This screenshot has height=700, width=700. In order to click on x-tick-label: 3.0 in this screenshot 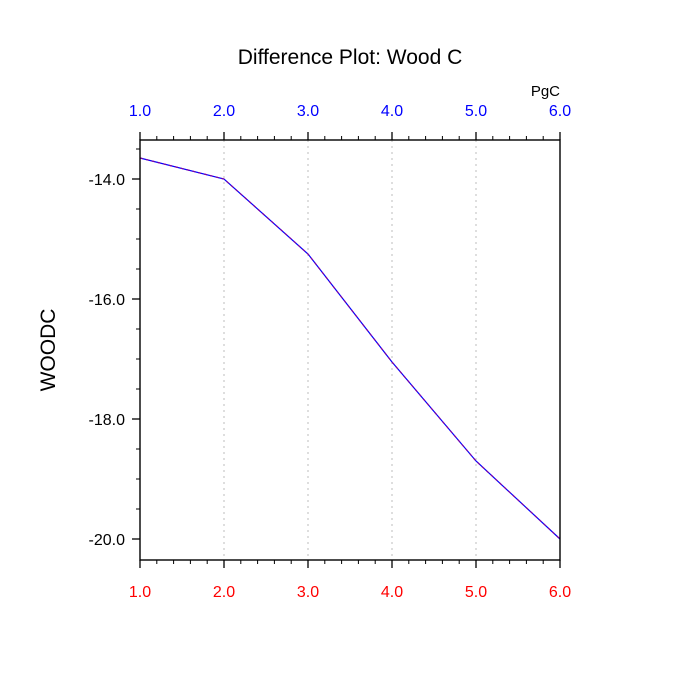, I will do `click(308, 592)`.